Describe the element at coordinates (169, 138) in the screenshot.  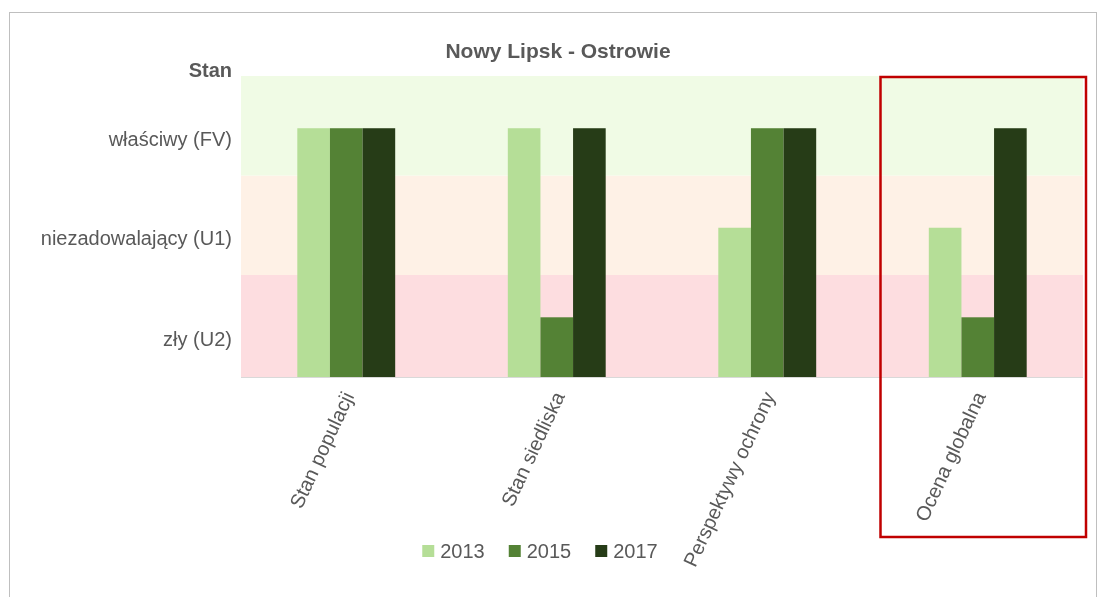
I see `band-label: właściwy (FV)` at that location.